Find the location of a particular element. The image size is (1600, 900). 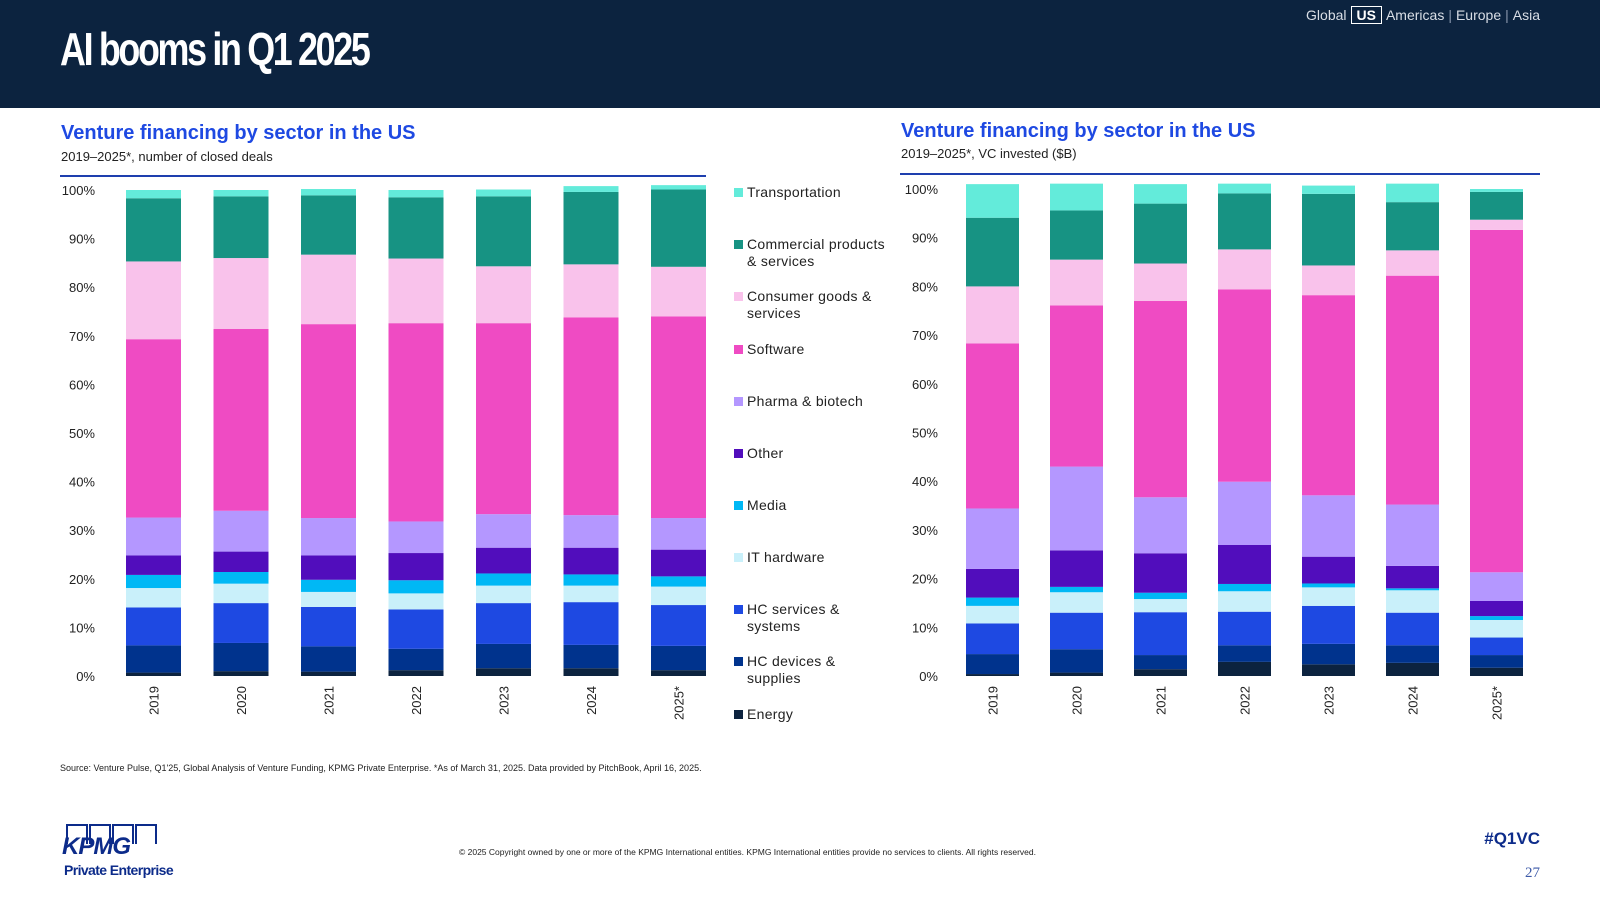

legend-label: HC devices & supplies is located at coordinates (791, 669).